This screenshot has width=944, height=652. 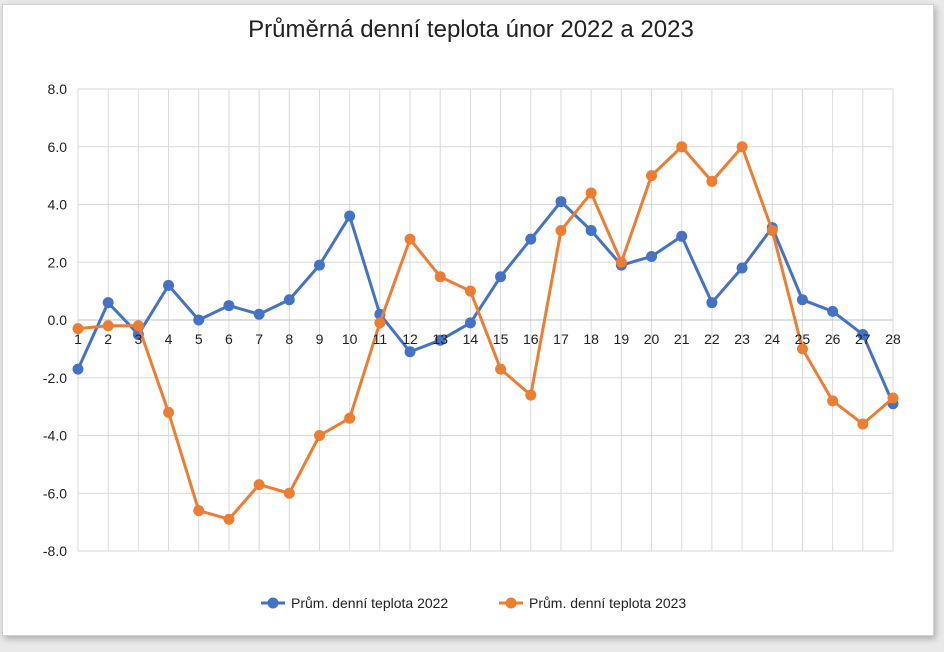 I want to click on x-tick-label: 15, so click(x=501, y=339).